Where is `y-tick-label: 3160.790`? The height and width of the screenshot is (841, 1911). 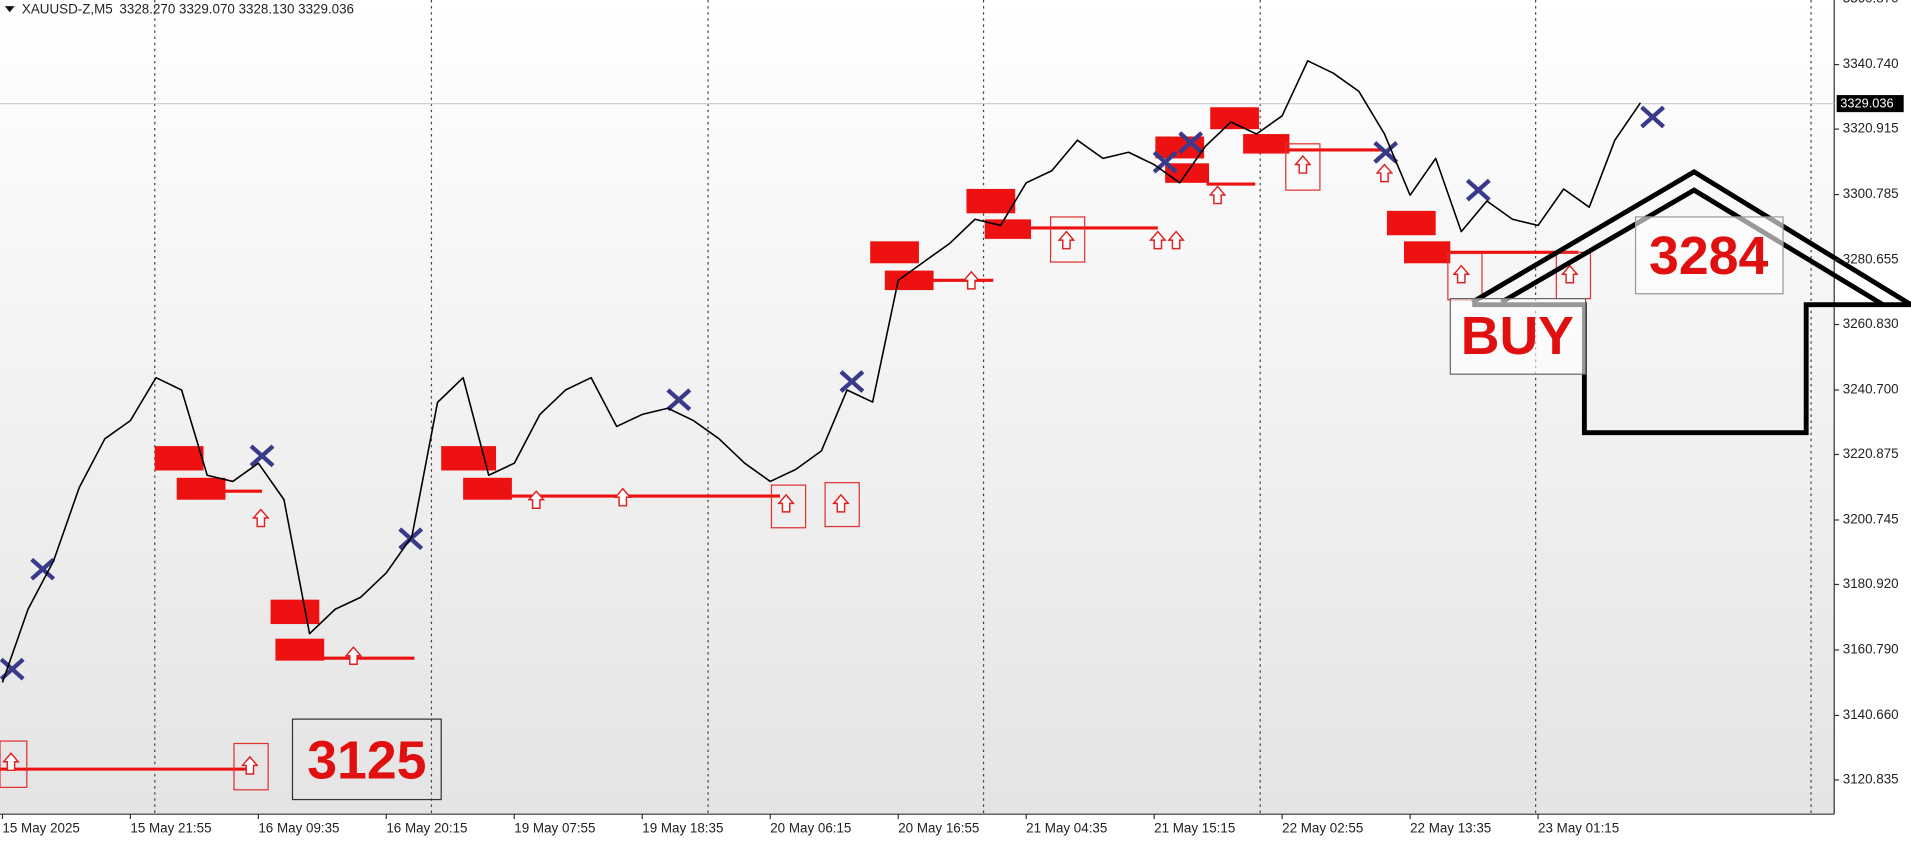 y-tick-label: 3160.790 is located at coordinates (1871, 648).